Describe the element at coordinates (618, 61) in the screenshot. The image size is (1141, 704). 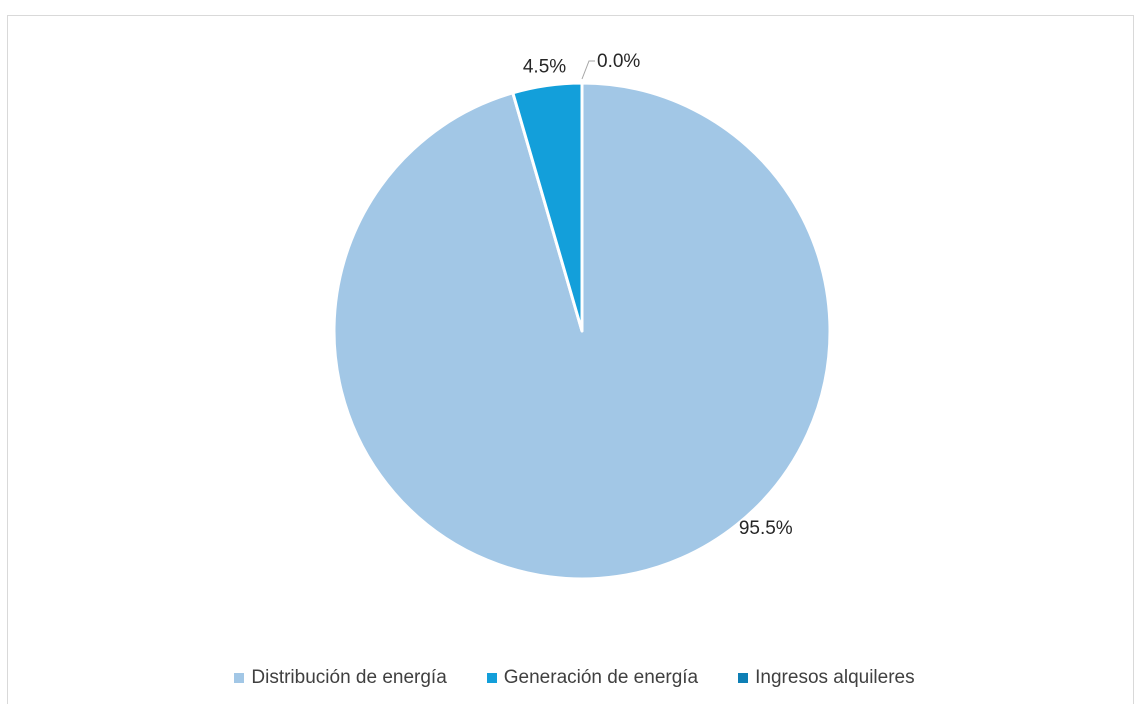
I see `data-label-ingresos: 0.0%` at that location.